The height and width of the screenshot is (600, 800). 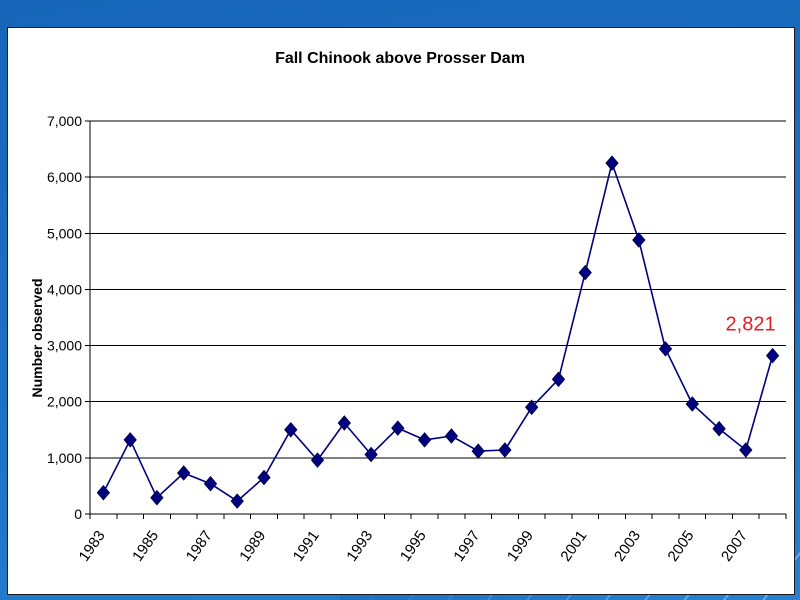 What do you see at coordinates (573, 546) in the screenshot?
I see `x-tick-label: 2001` at bounding box center [573, 546].